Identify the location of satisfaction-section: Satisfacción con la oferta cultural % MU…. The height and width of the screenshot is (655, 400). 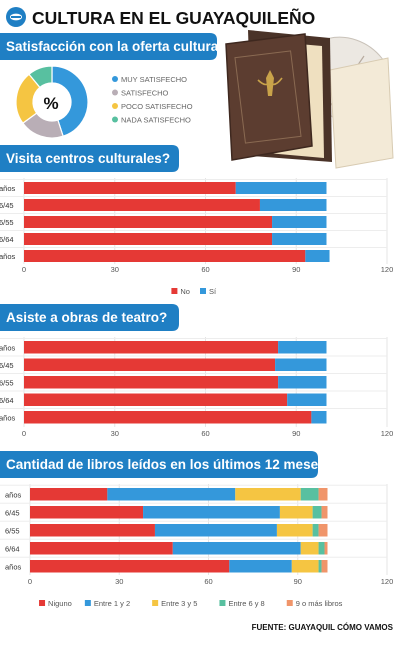
(111, 86).